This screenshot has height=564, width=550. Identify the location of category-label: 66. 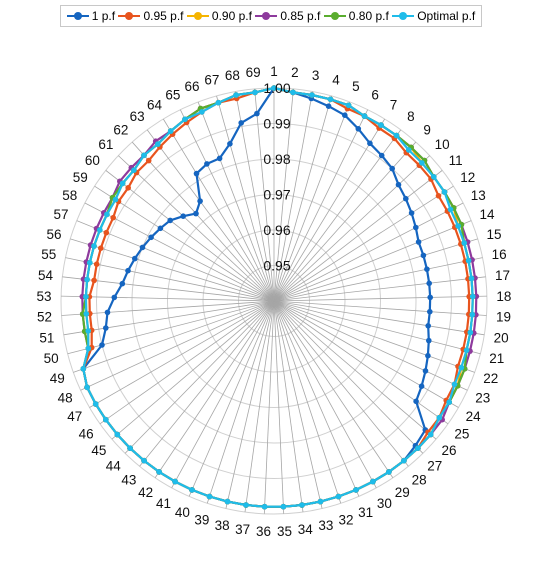
(192, 86).